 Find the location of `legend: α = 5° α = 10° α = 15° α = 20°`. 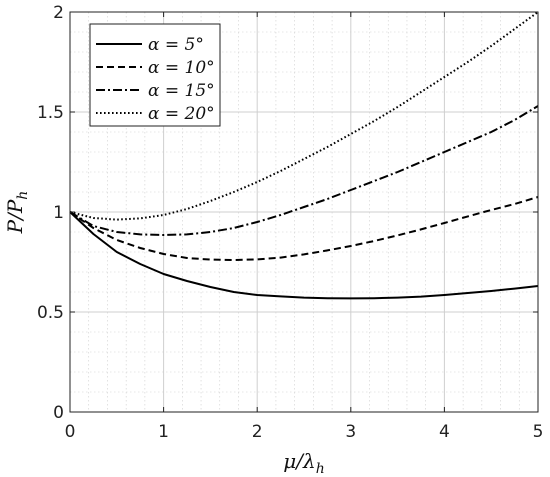

legend: α = 5° α = 10° α = 15° α = 20° is located at coordinates (155, 75).